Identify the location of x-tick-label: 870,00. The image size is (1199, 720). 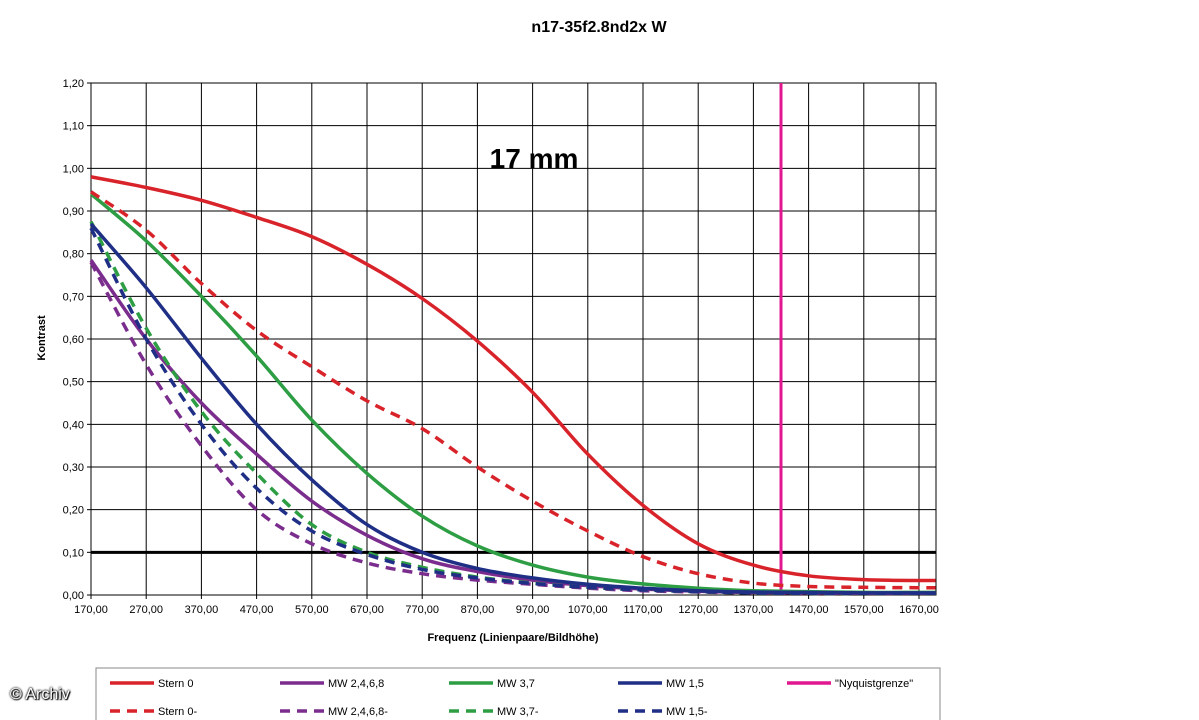
(478, 610).